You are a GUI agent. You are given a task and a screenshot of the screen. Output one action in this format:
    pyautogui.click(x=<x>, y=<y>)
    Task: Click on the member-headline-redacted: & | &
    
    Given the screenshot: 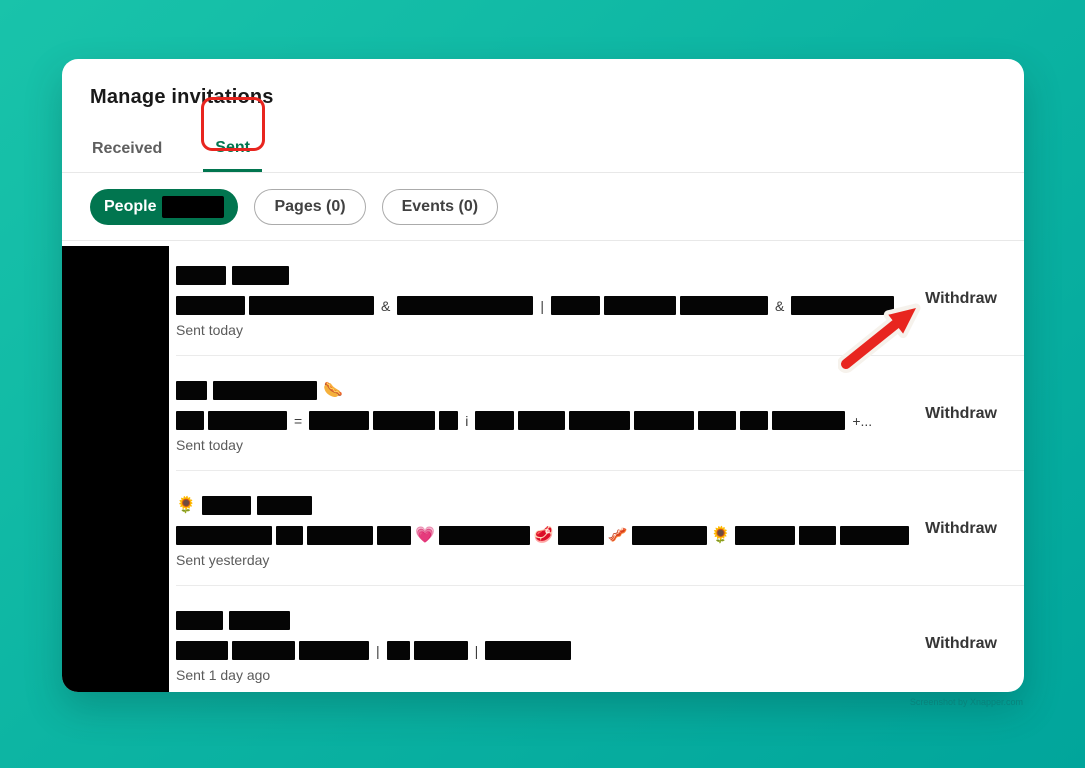 What is the action you would take?
    pyautogui.click(x=586, y=305)
    